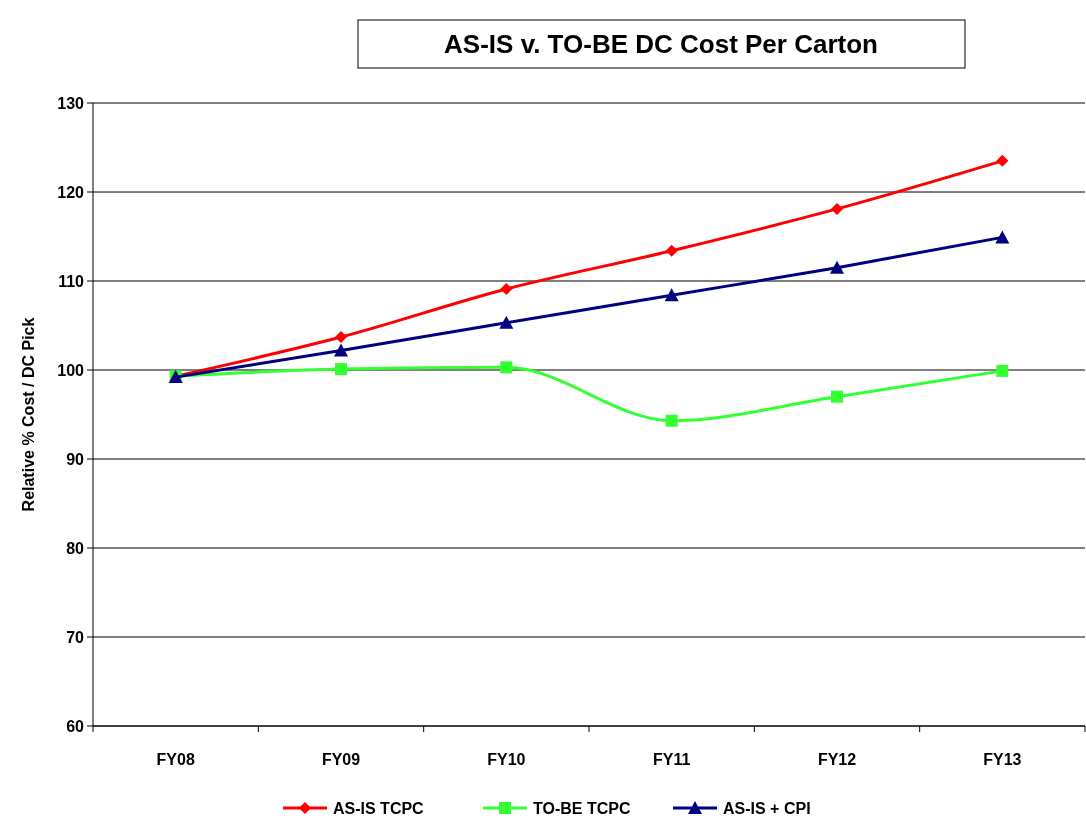  Describe the element at coordinates (75, 459) in the screenshot. I see `y-tick-label: 90` at that location.